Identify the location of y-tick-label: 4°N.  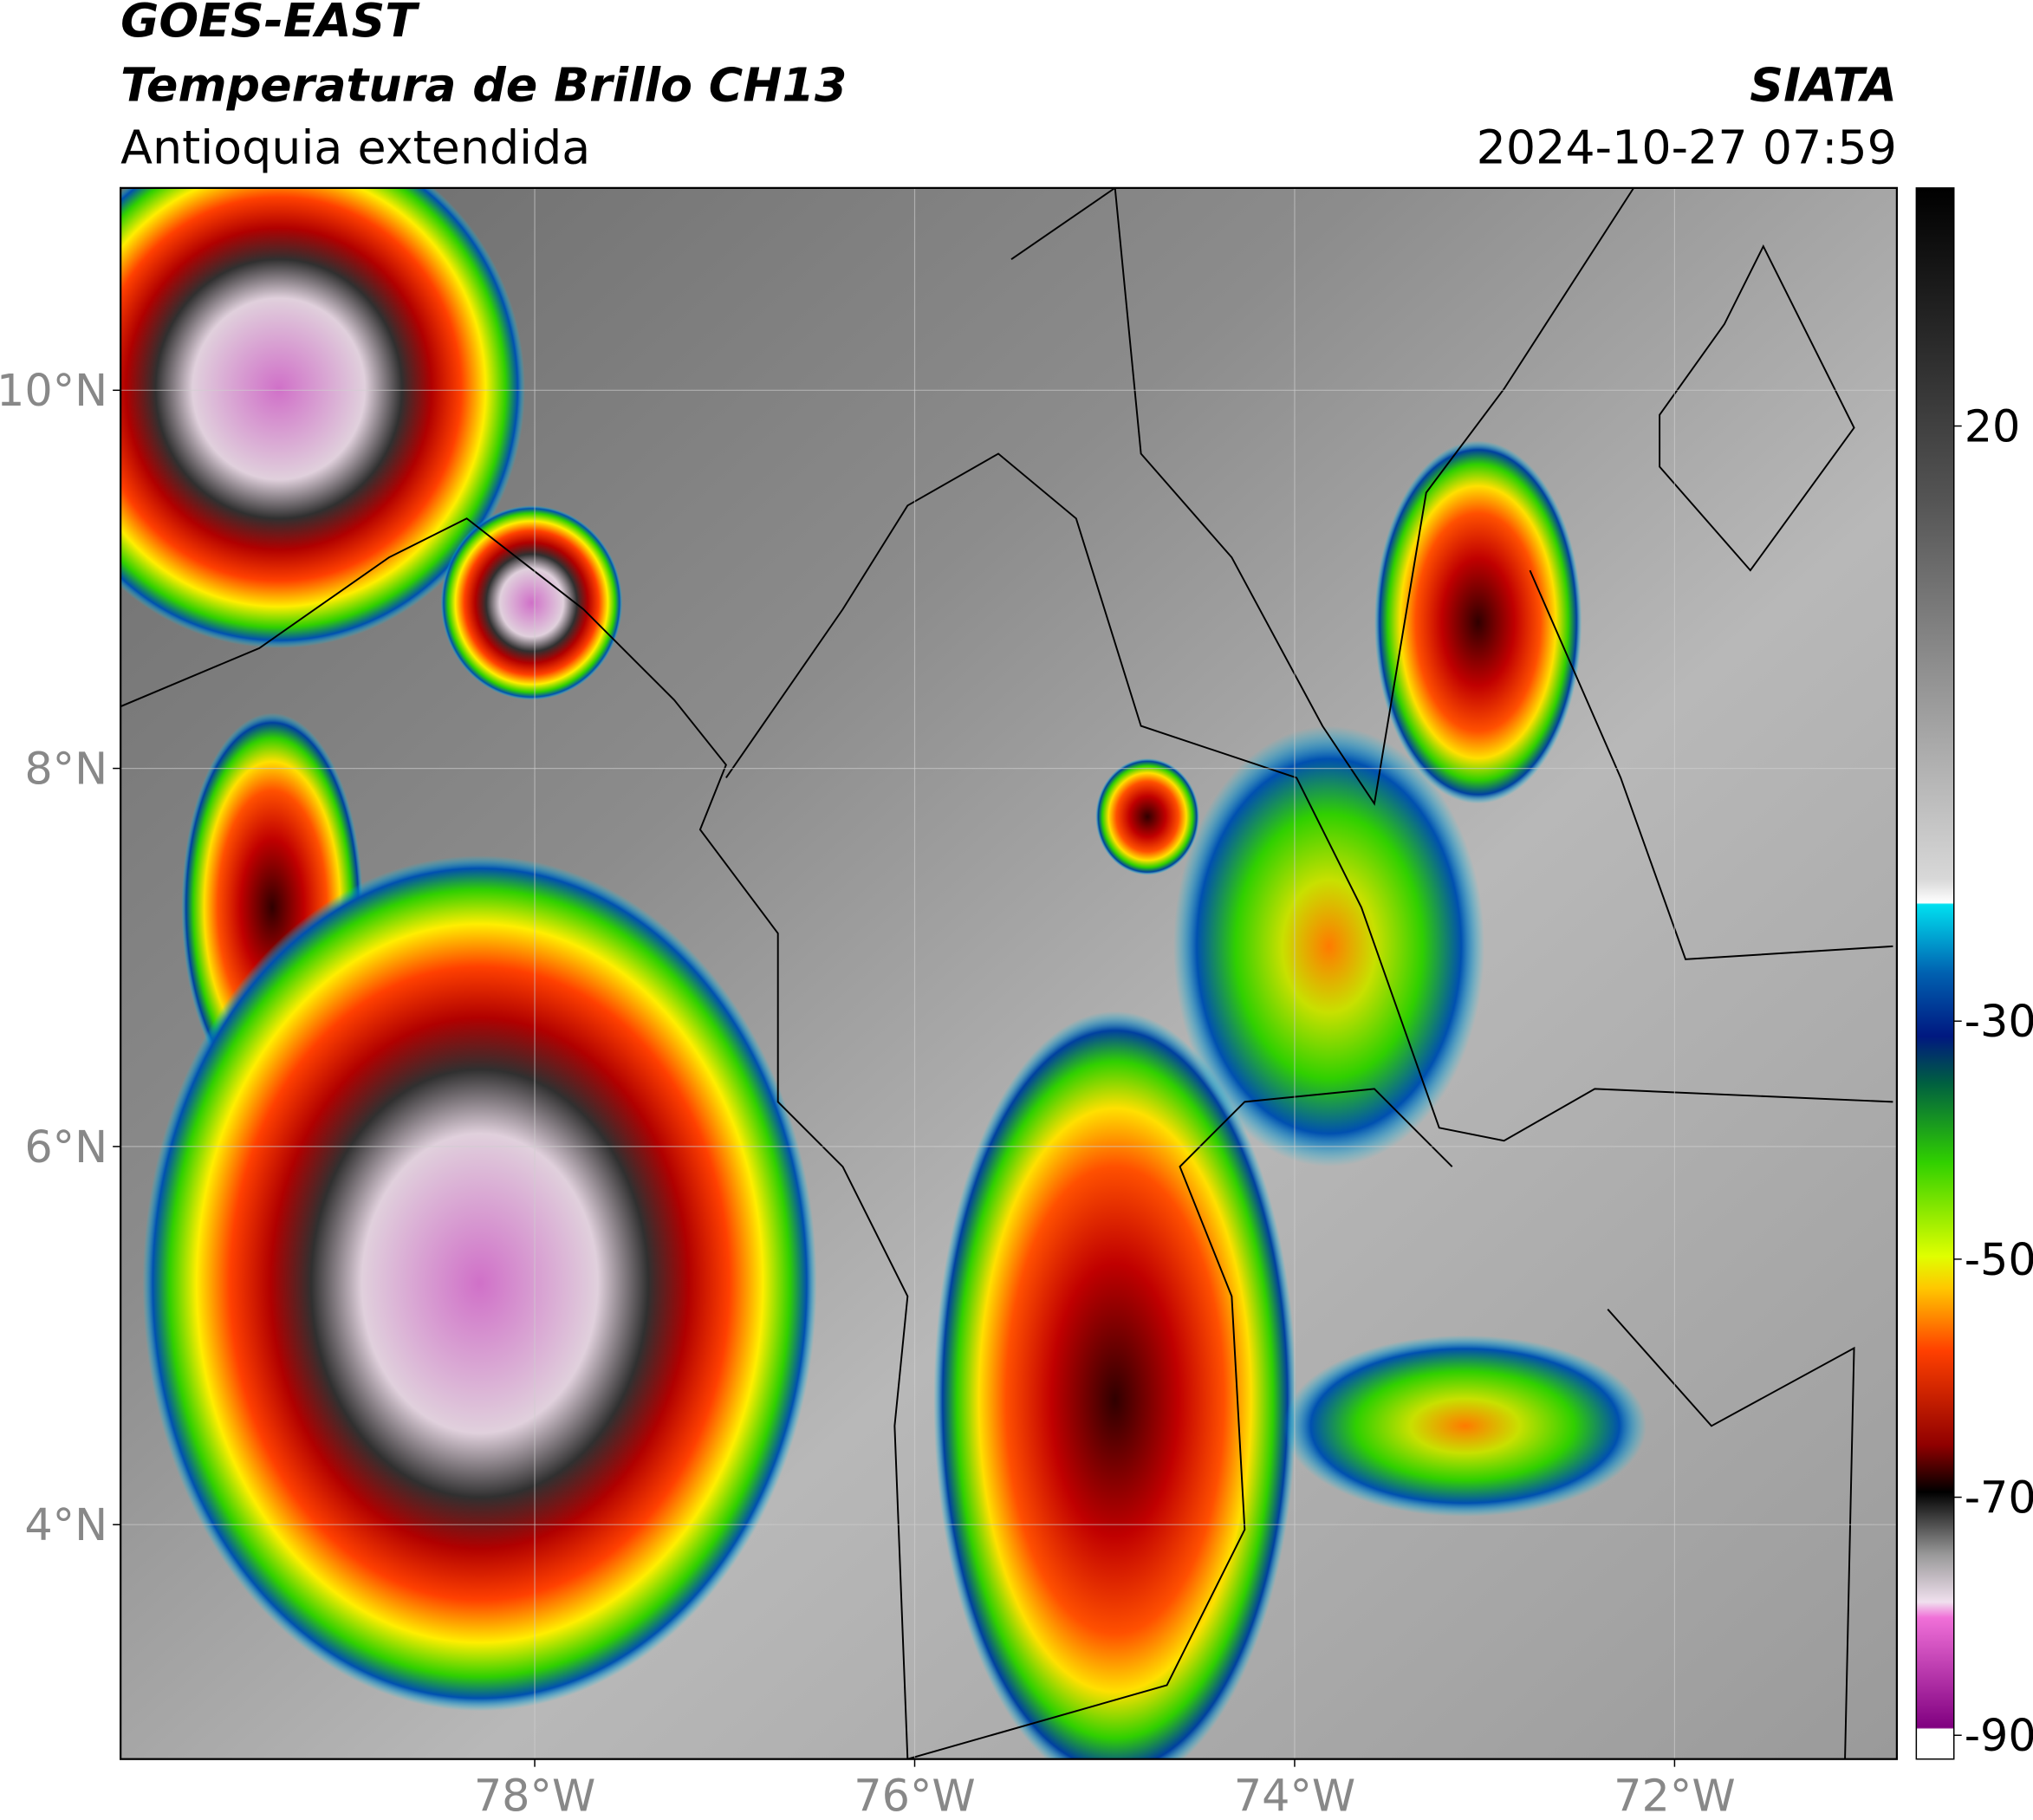
(65, 1524).